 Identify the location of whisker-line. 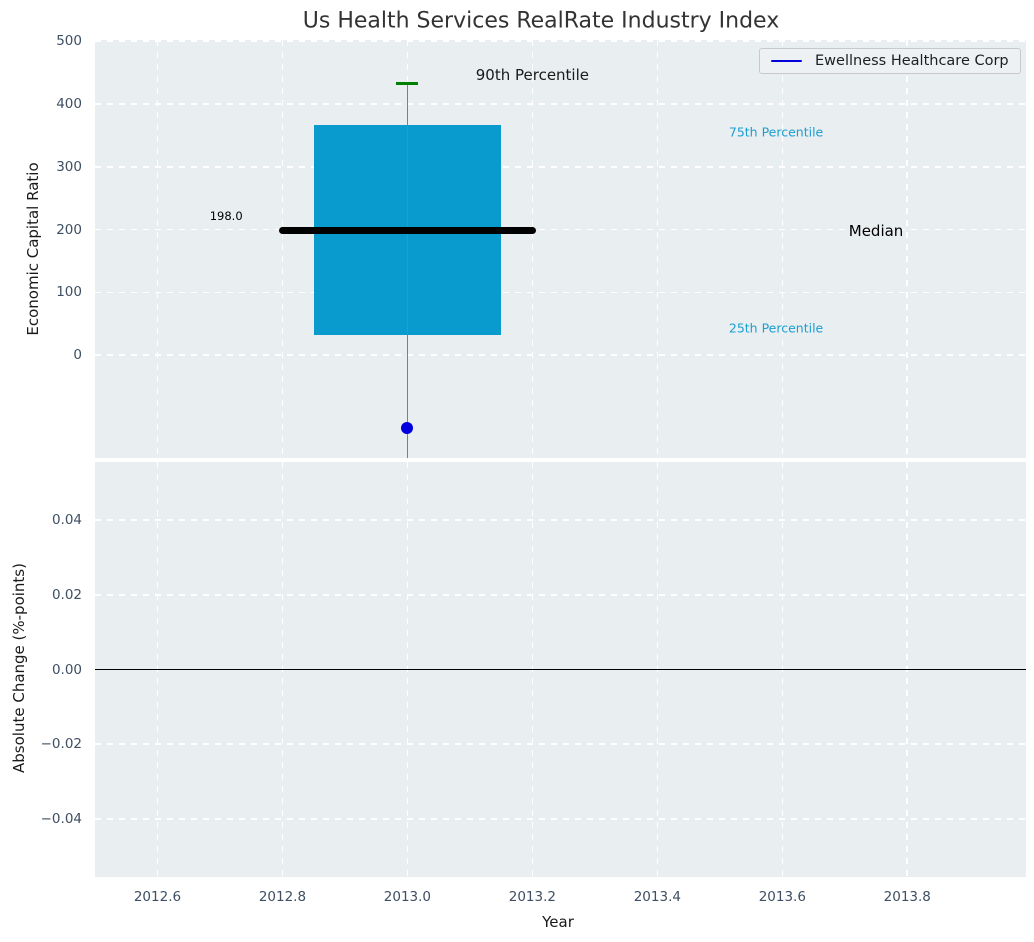
(407, 270).